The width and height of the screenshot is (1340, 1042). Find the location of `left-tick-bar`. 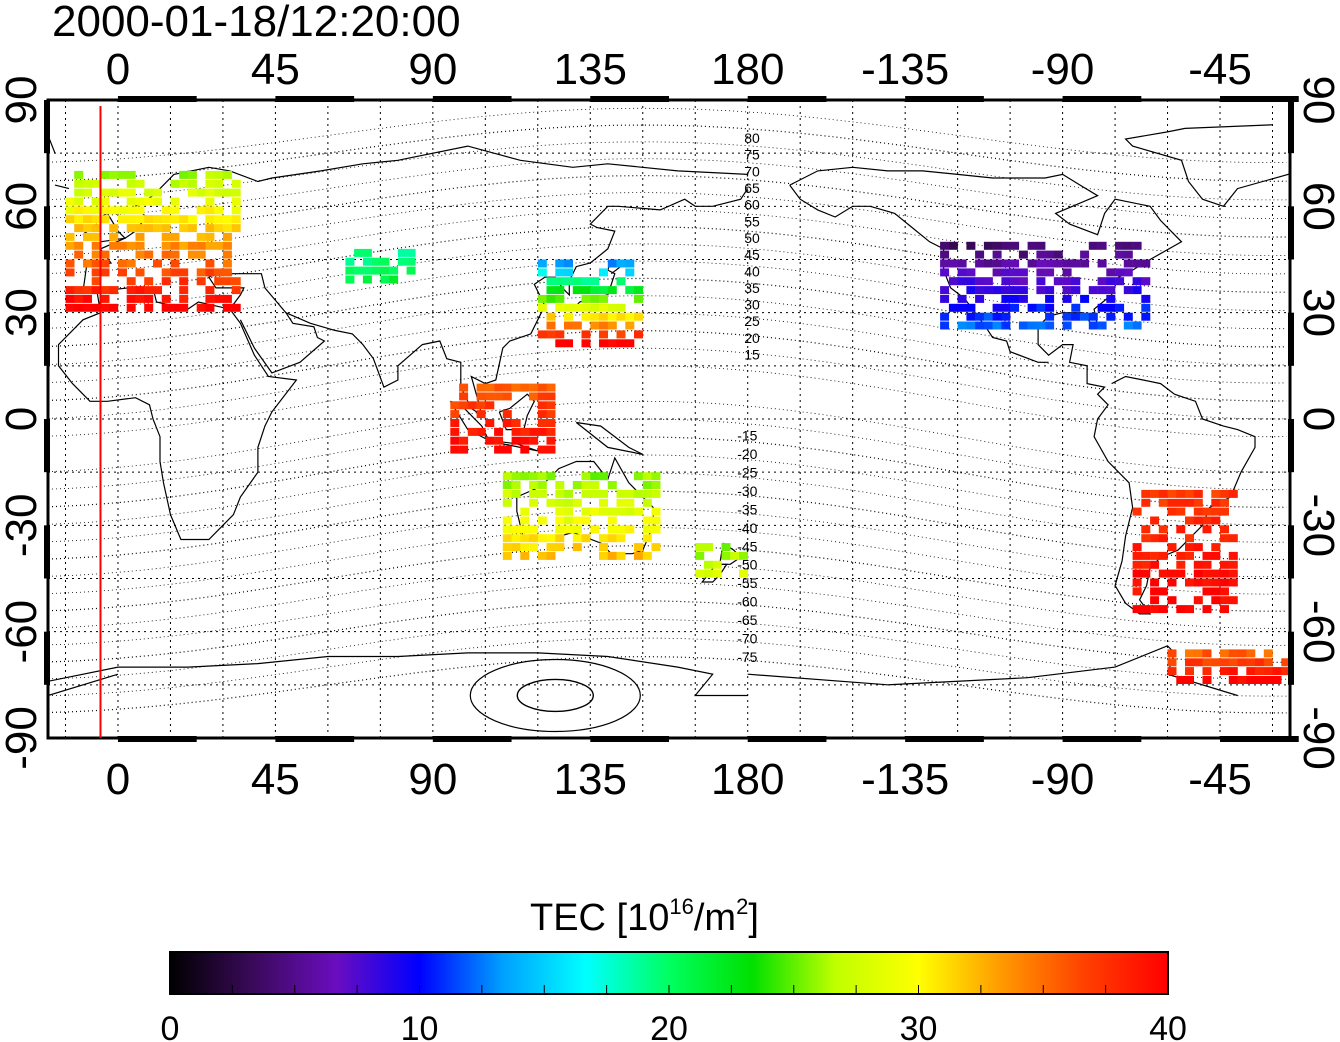

left-tick-bar is located at coordinates (47, 233).